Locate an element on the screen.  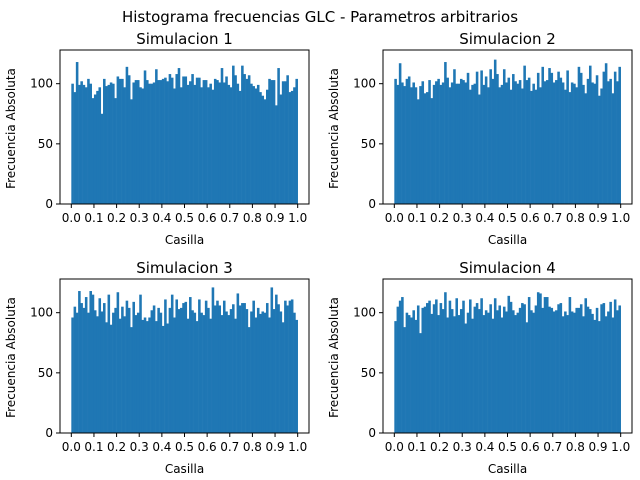
x-tick-label: 0.5 is located at coordinates (507, 218).